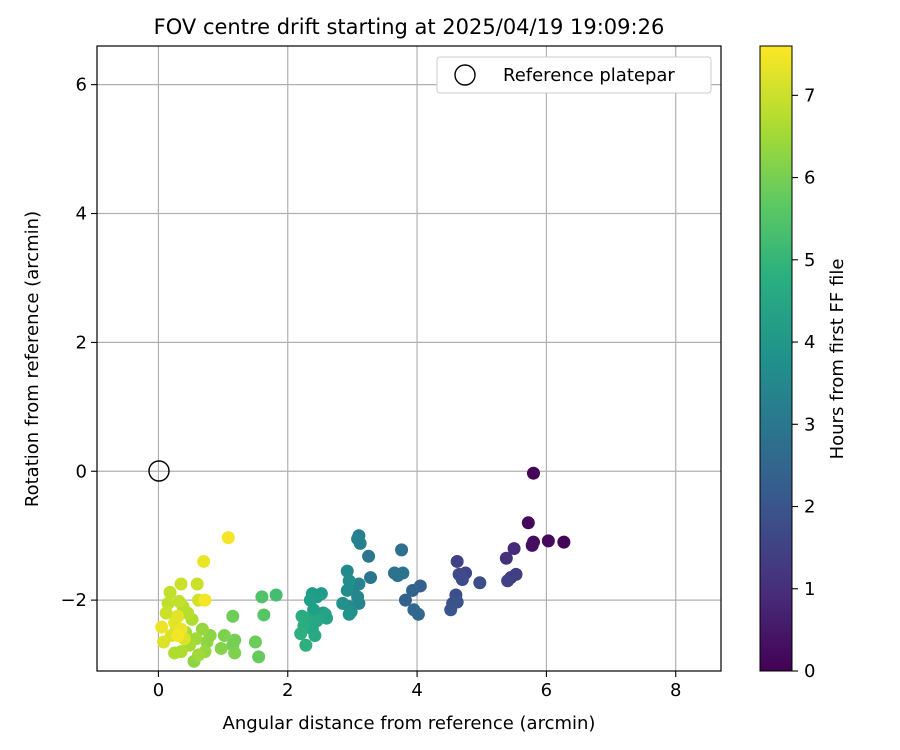 The width and height of the screenshot is (900, 750). What do you see at coordinates (159, 471) in the screenshot?
I see `reference-platepar-marker` at bounding box center [159, 471].